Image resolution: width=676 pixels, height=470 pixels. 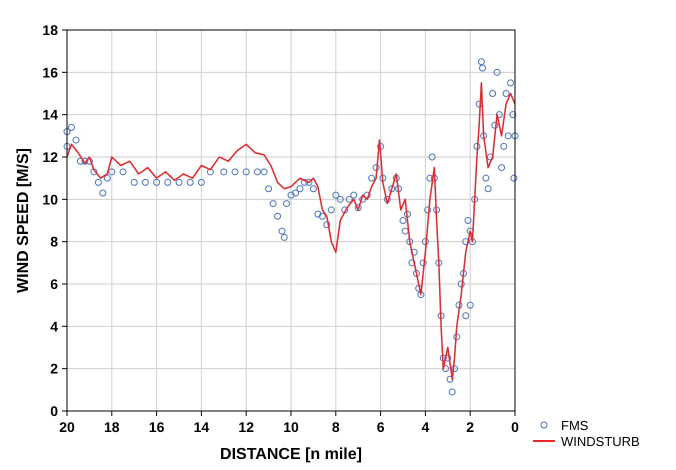 What do you see at coordinates (54, 368) in the screenshot?
I see `y-tick-label: 2` at bounding box center [54, 368].